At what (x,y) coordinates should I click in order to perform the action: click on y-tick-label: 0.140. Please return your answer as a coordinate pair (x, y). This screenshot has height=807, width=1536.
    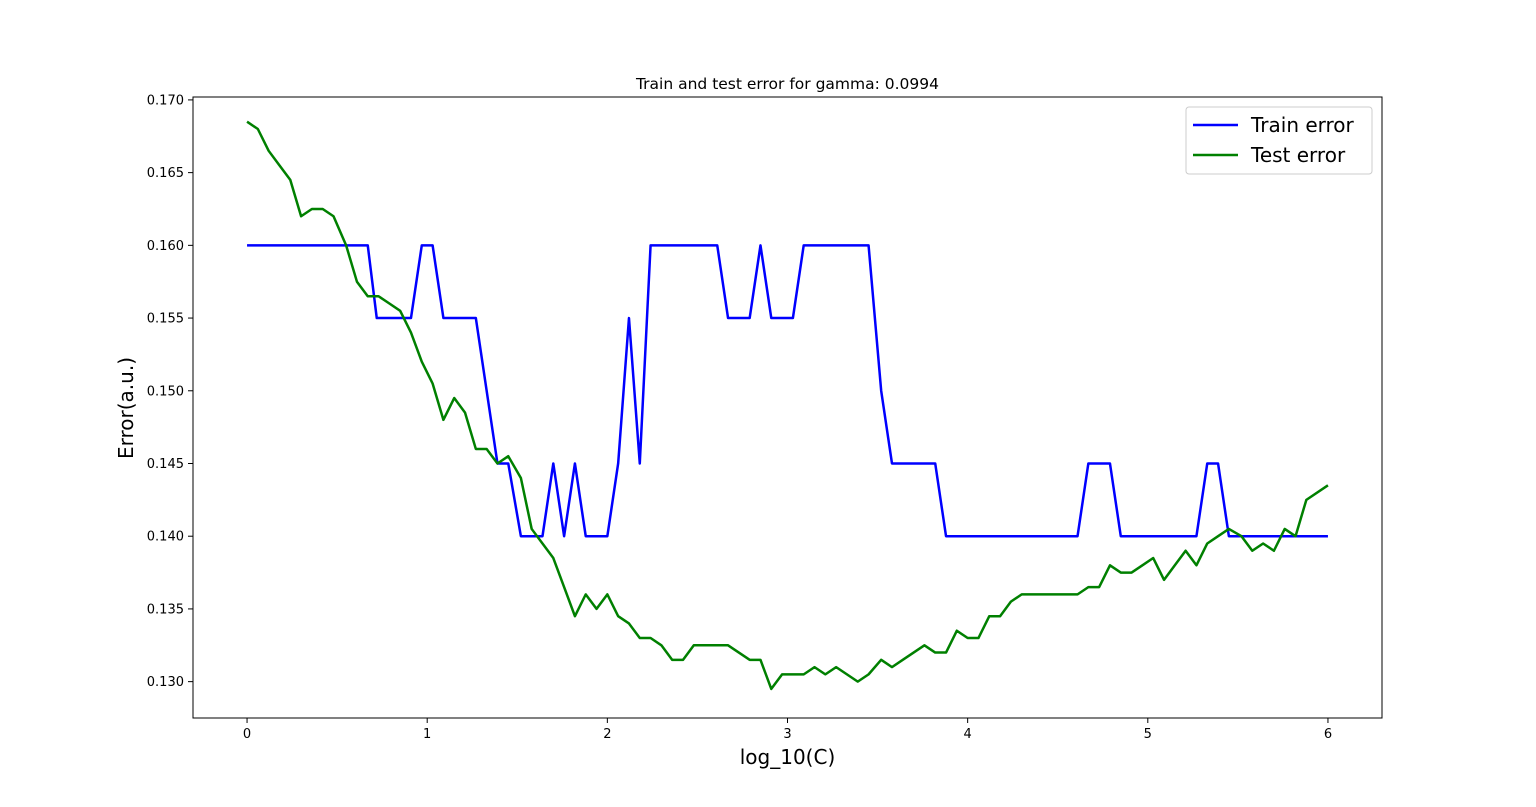
    Looking at the image, I should click on (165, 537).